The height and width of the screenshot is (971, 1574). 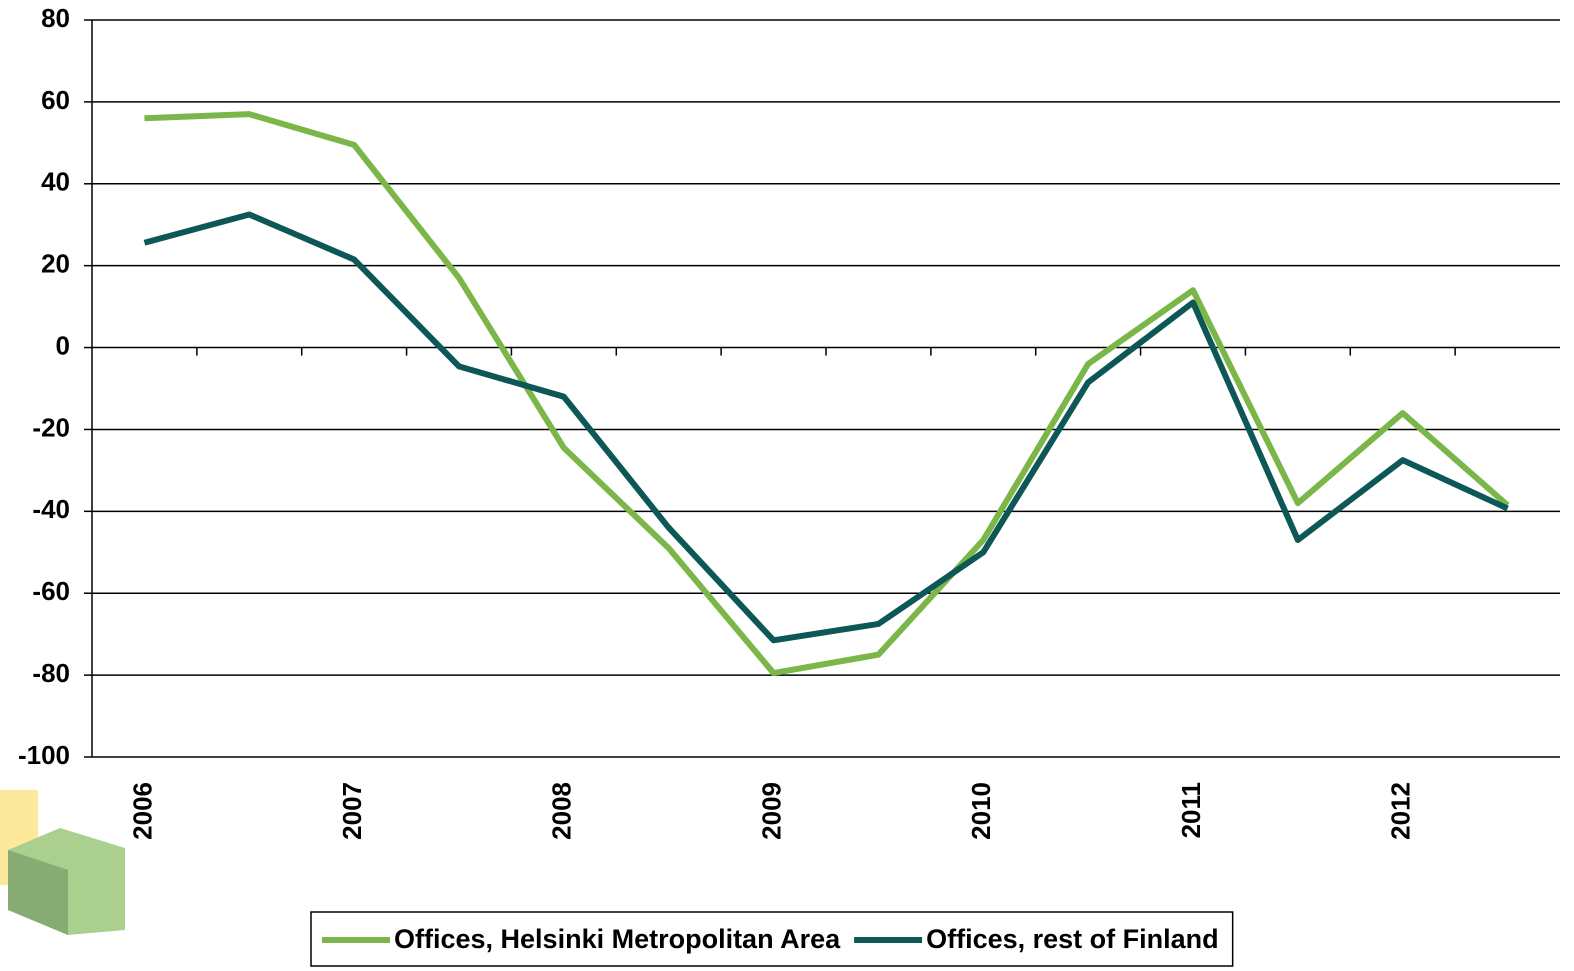 What do you see at coordinates (55, 182) in the screenshot?
I see `y-tick-label: 40` at bounding box center [55, 182].